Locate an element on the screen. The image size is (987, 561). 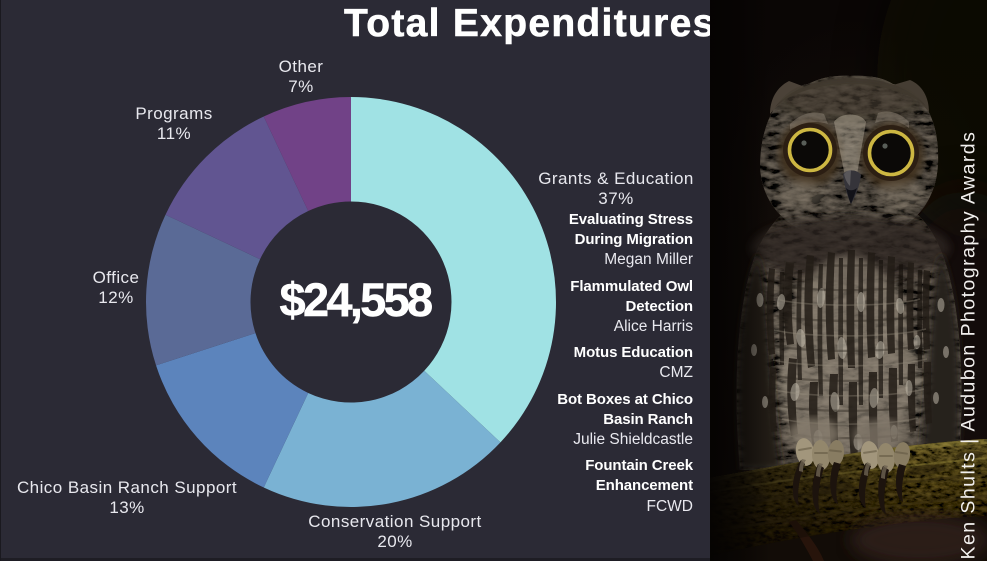
svg-text:Ken Shults | Audubon Photograp: Ken Shults | Audubon Photography Awards is located at coordinates (969, 345).